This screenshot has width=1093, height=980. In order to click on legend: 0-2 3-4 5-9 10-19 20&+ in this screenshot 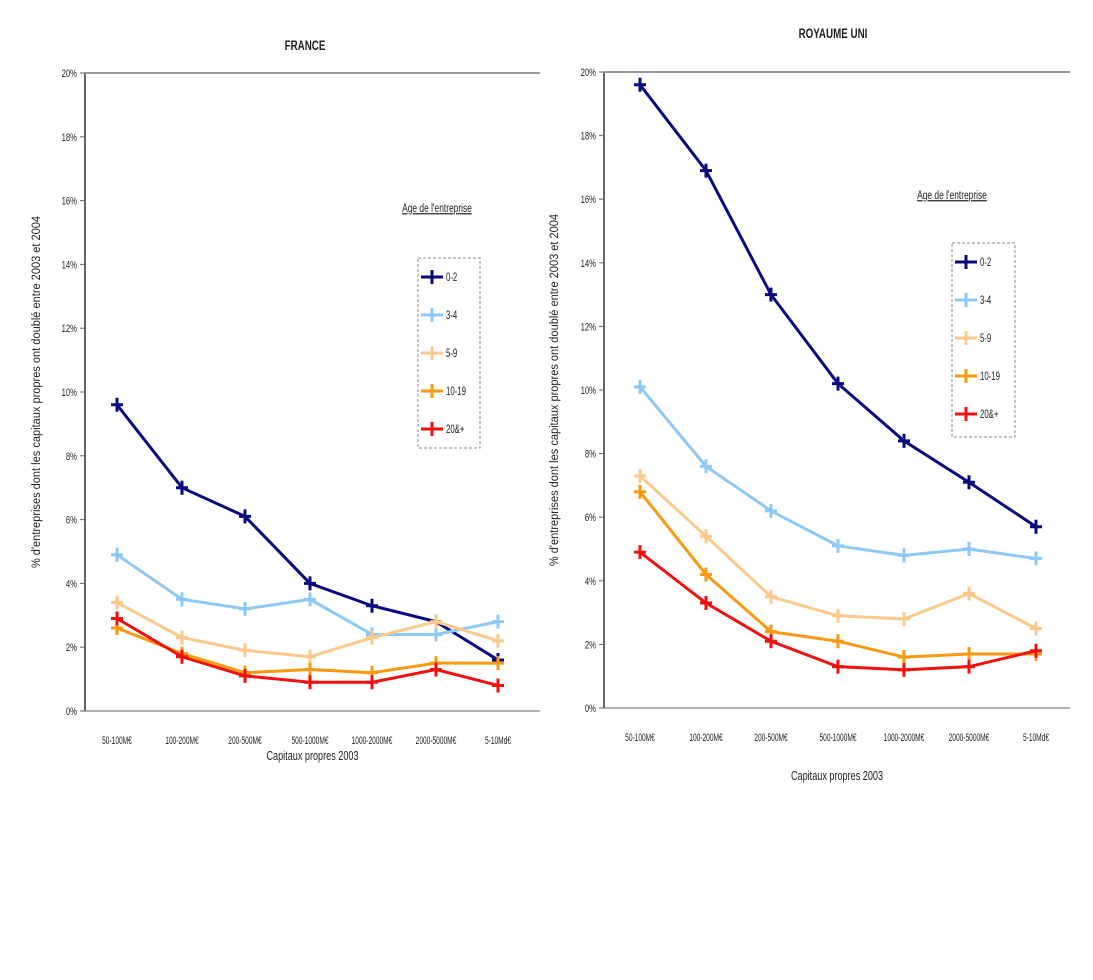, I will do `click(983, 340)`.